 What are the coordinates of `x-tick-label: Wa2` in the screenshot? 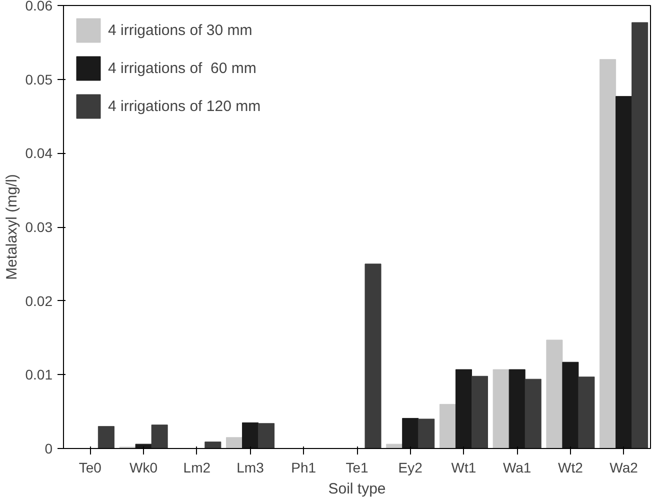 It's located at (624, 468).